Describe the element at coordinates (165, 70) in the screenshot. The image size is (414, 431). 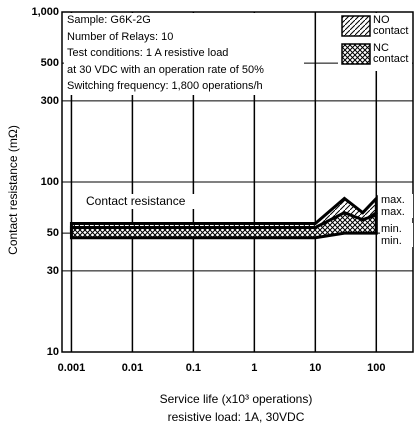
I see `annotation: at 30 VDC with an operation rate of 50%` at that location.